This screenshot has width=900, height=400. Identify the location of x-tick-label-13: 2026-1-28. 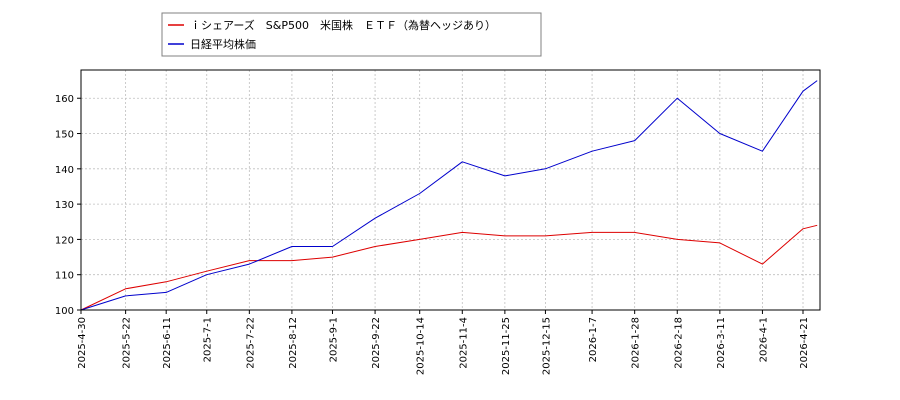
(636, 343).